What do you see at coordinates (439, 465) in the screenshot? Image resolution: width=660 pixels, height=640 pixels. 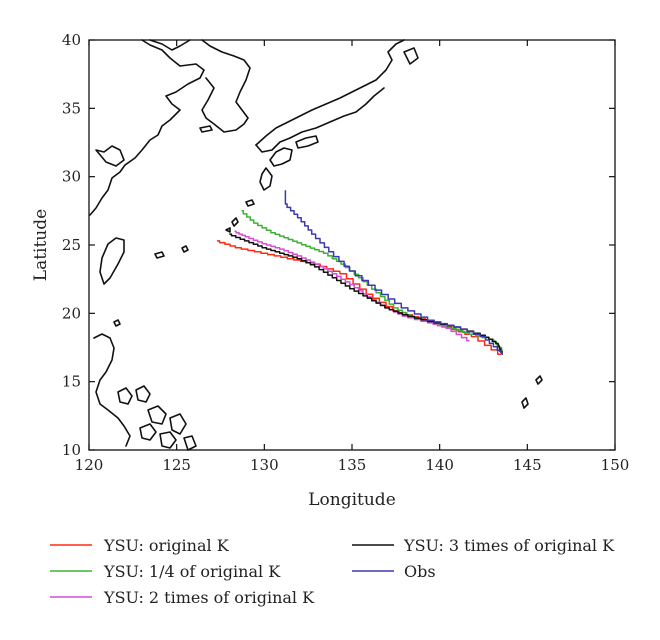 I see `x-tick-label: 140` at bounding box center [439, 465].